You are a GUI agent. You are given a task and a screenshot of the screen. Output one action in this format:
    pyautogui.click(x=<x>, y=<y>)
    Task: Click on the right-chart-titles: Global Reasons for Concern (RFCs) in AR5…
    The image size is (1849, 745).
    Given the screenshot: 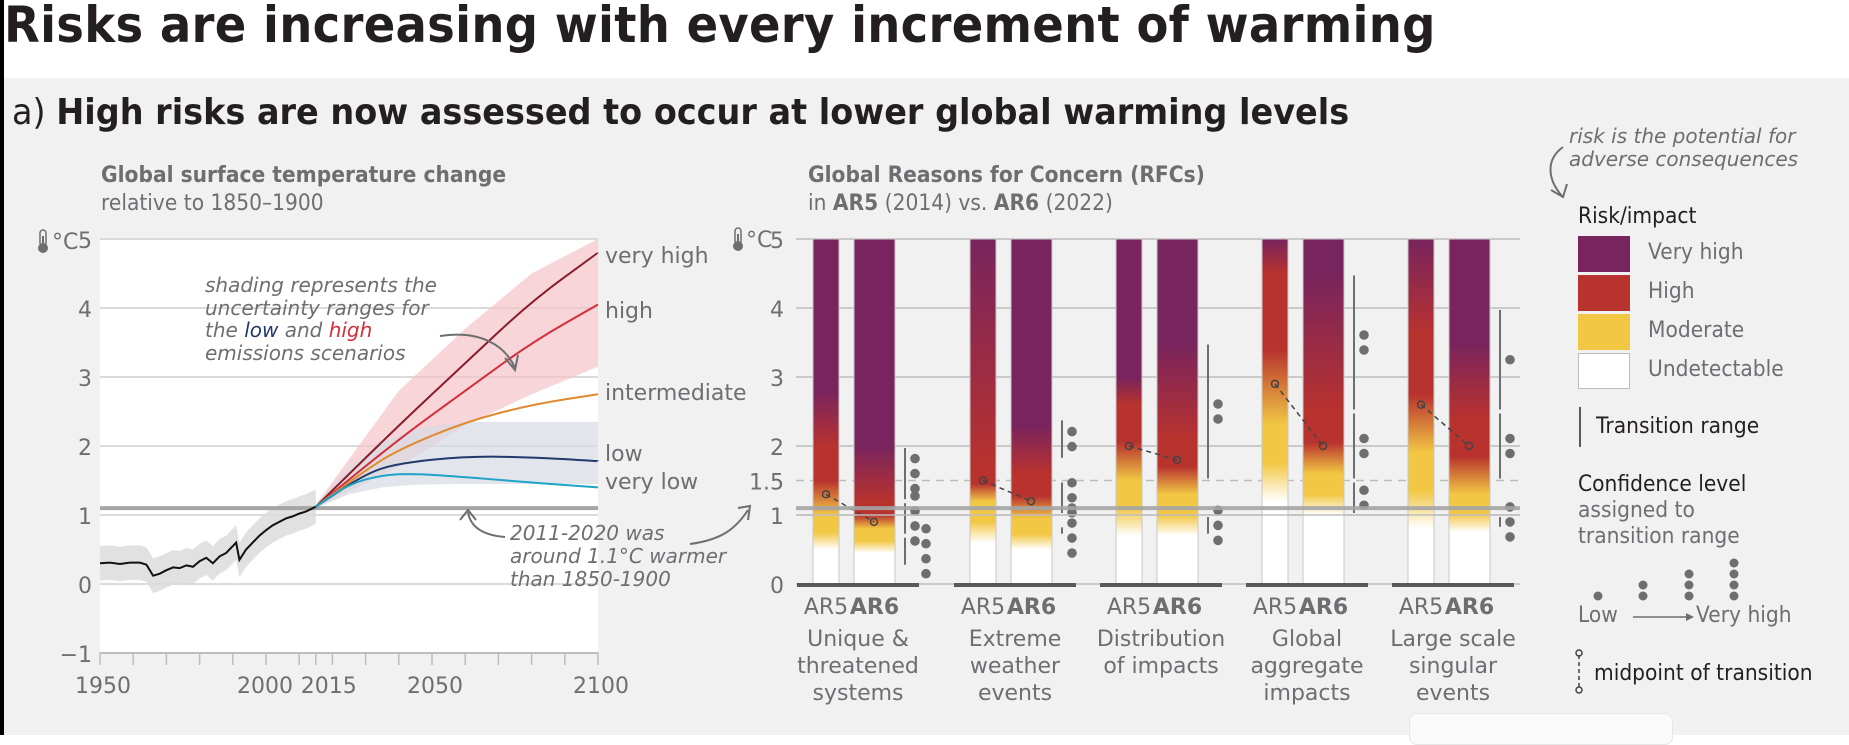 What is the action you would take?
    pyautogui.click(x=1006, y=190)
    